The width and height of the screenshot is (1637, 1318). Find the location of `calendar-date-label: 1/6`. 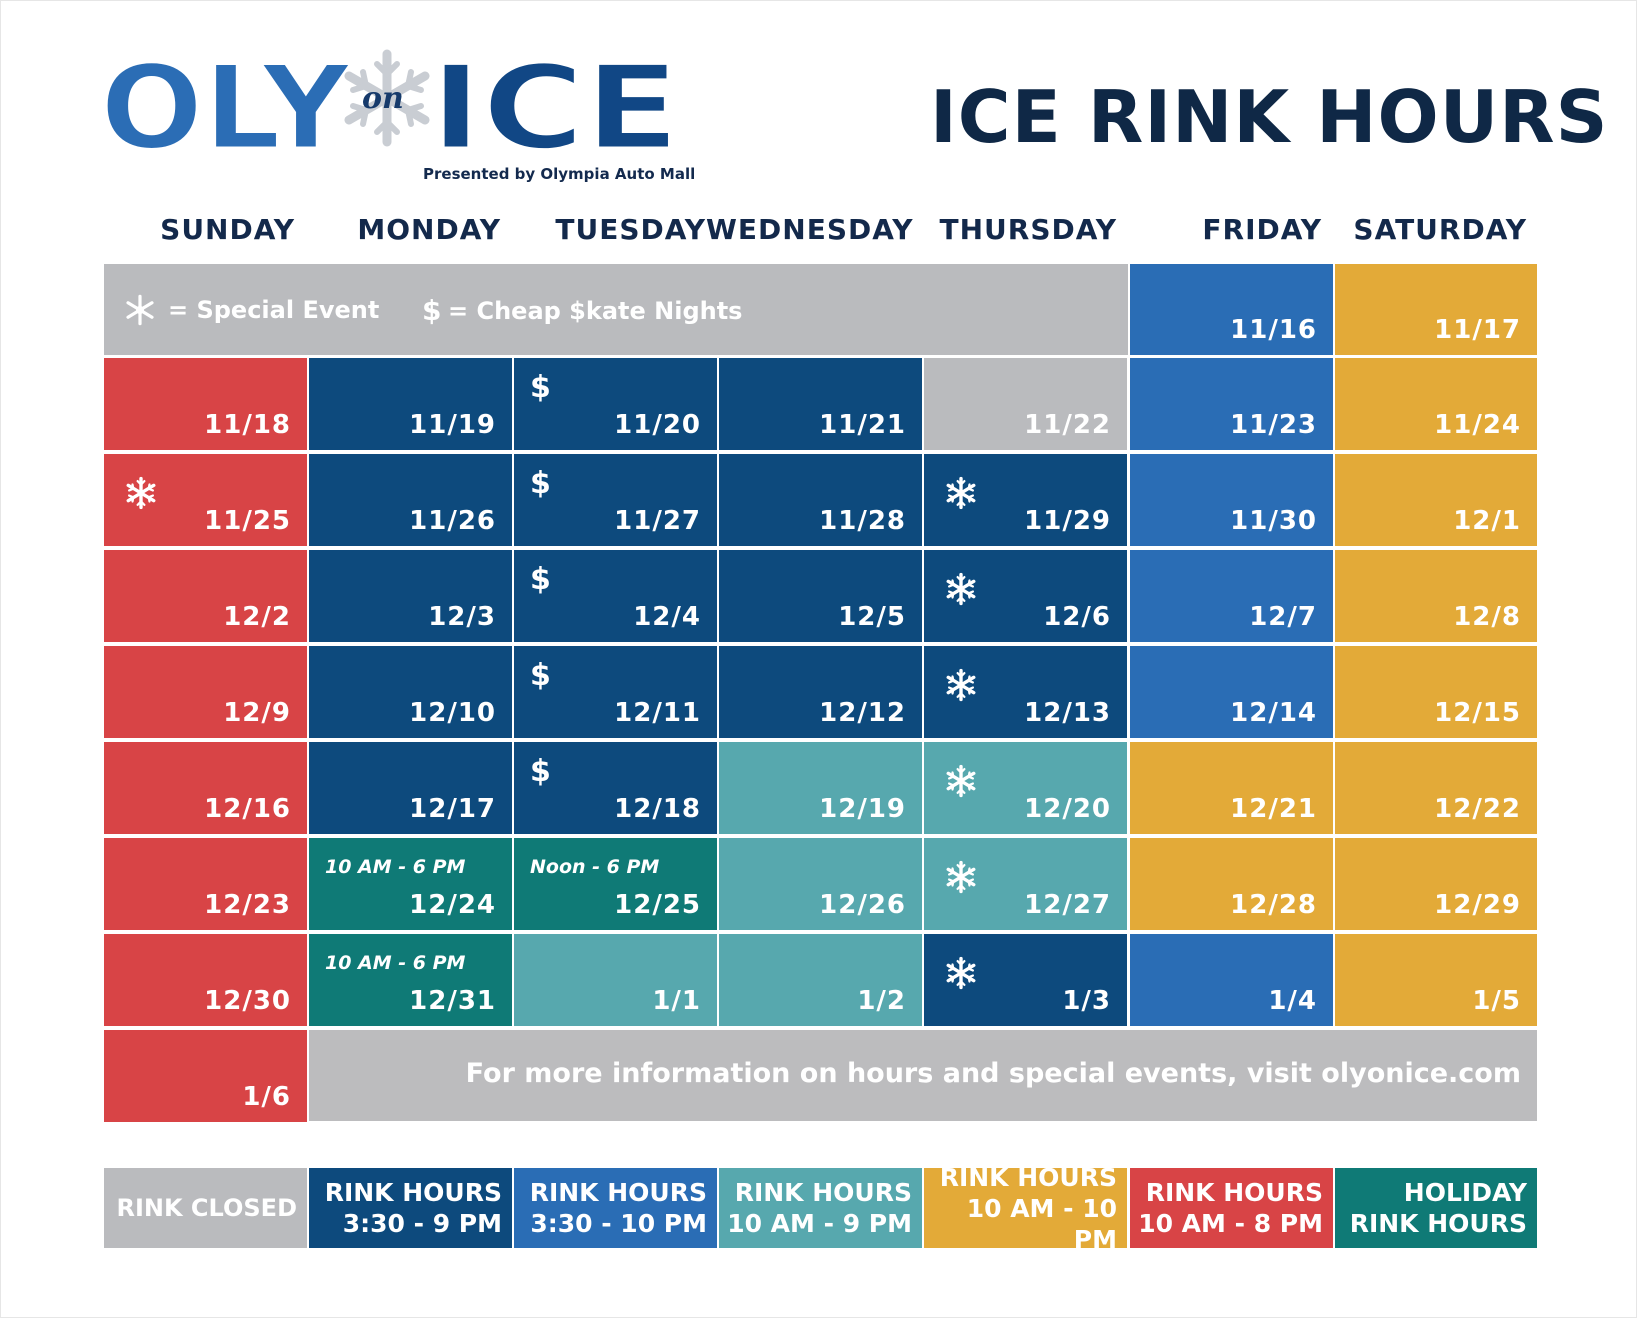

calendar-date-label: 1/6 is located at coordinates (266, 1097).